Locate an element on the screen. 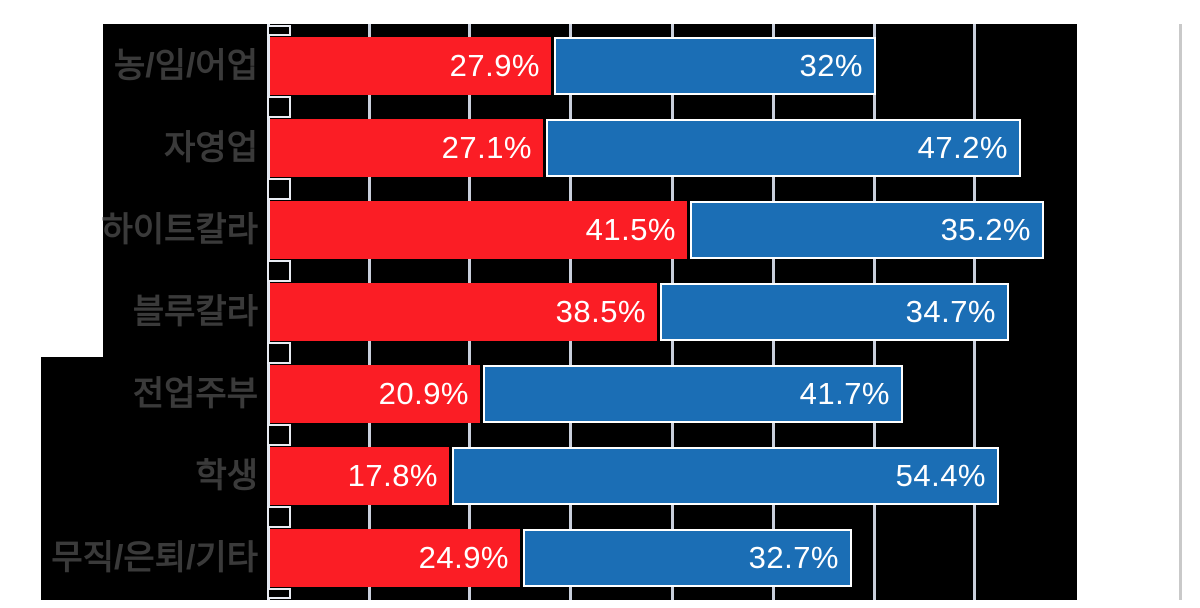  bar-value-label: 38.5% is located at coordinates (600, 311).